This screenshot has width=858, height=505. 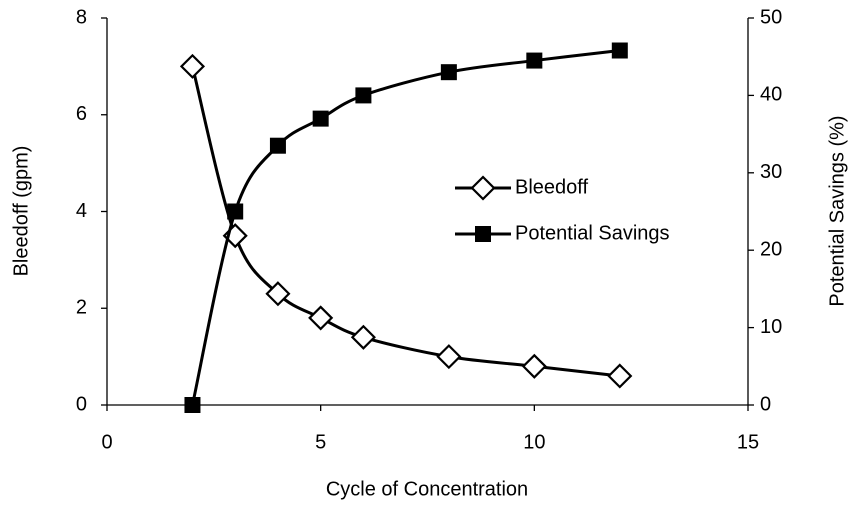 I want to click on x-tick-label: 10, so click(x=534, y=442).